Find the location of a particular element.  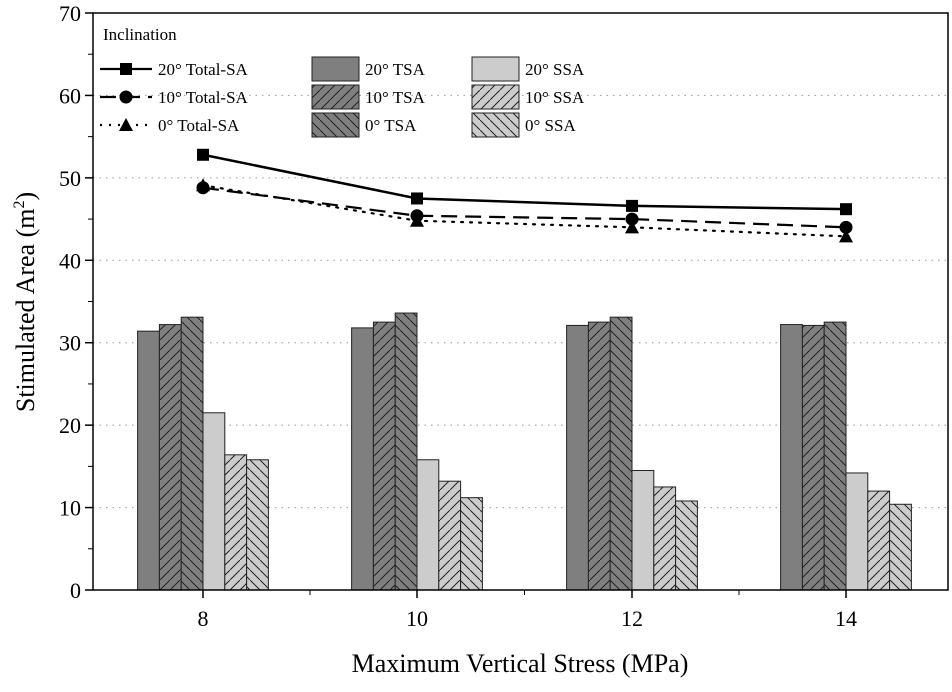

y-tick-label: 60 is located at coordinates (70, 95).